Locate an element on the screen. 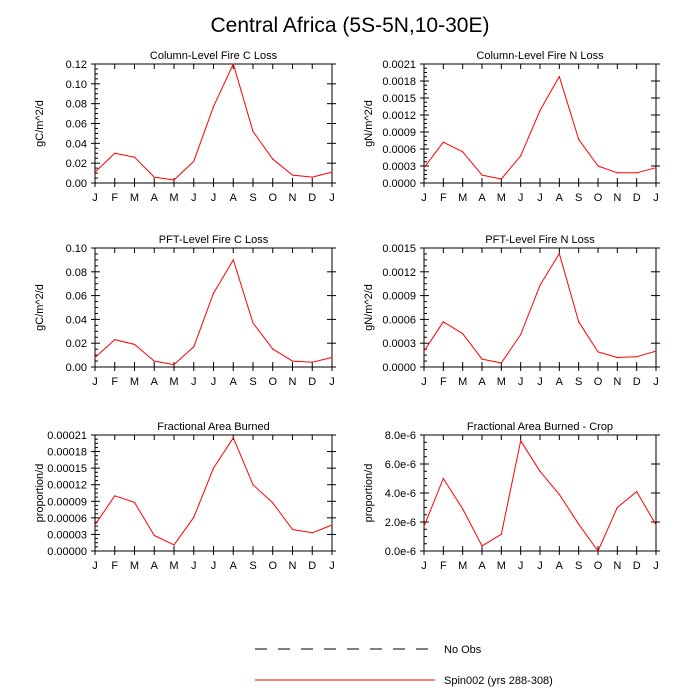 This screenshot has height=700, width=700. y-tick-label: 0.0009 is located at coordinates (399, 133).